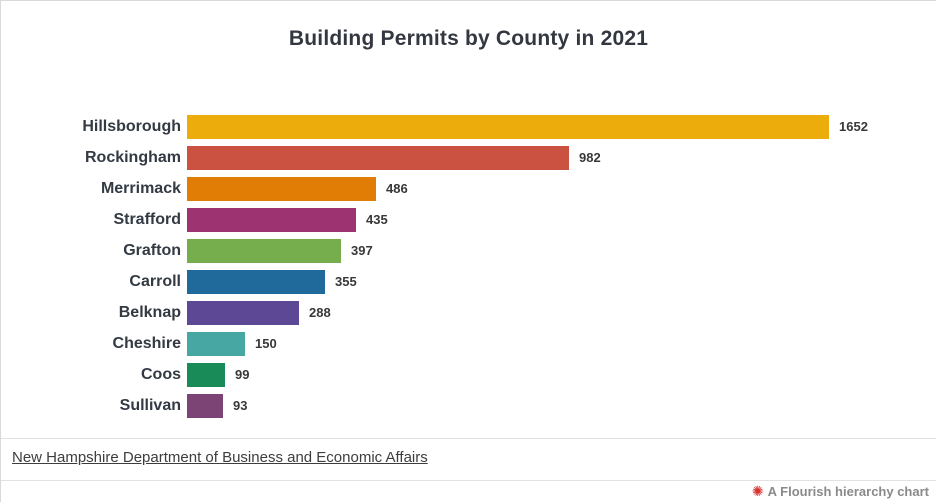 This screenshot has width=936, height=502. What do you see at coordinates (149, 312) in the screenshot?
I see `category-label: Belknap` at bounding box center [149, 312].